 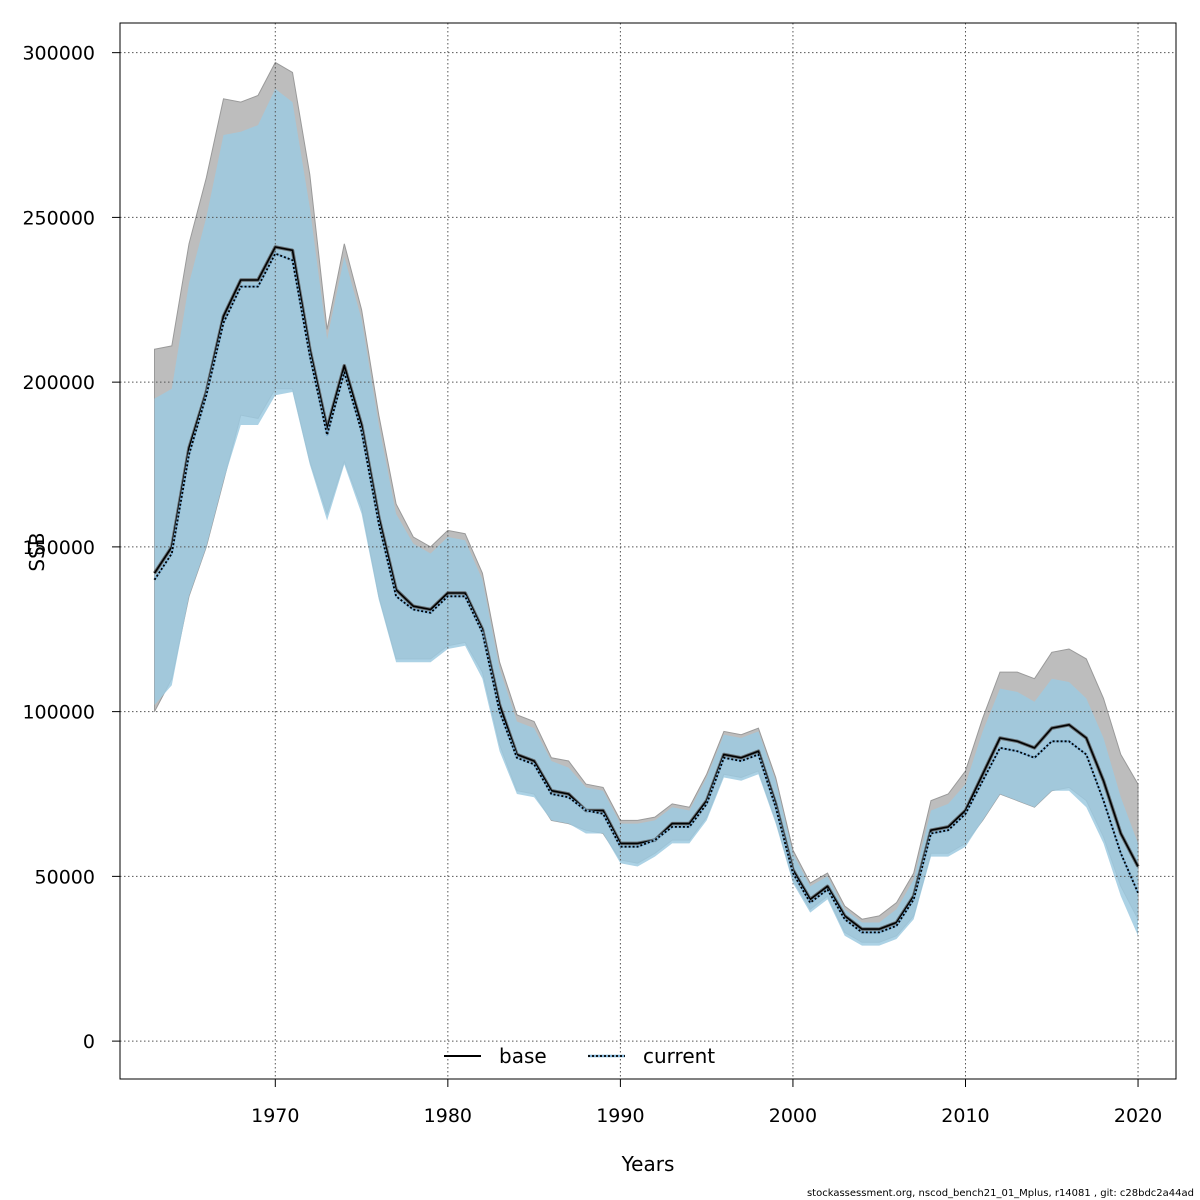 I want to click on y-axis: 0 50000 100000 150000 200000 250000 300000, so click(x=71, y=548).